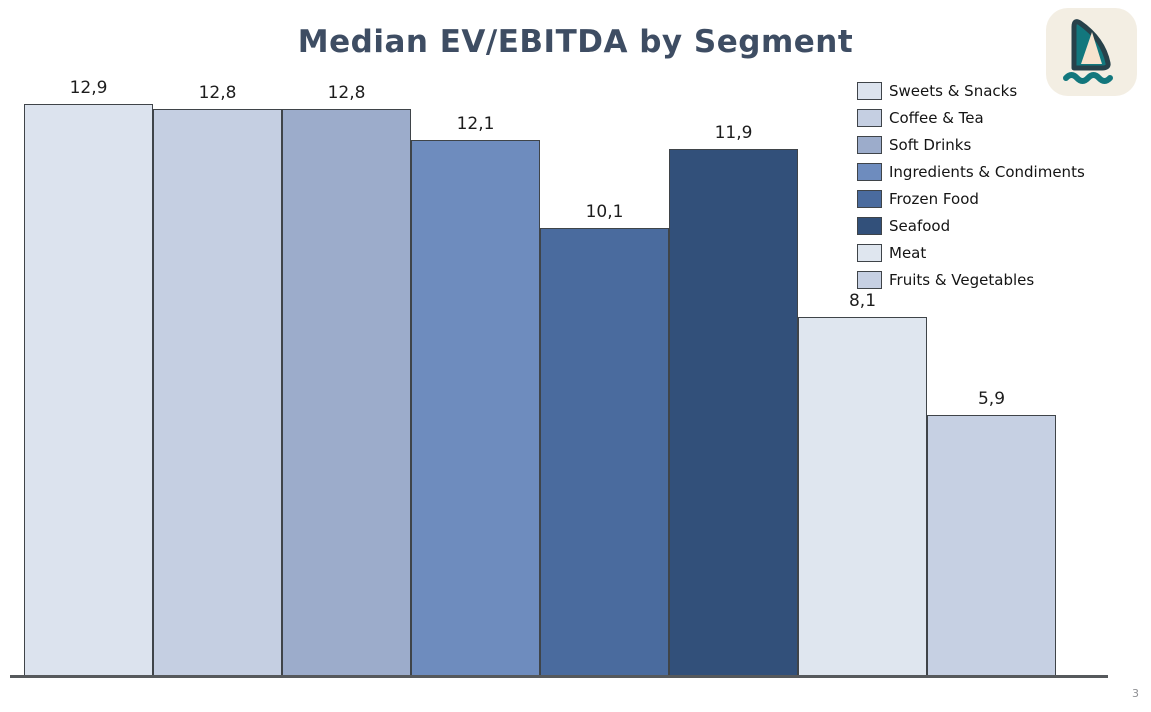  I want to click on shark-fin-logo-icon, so click(1092, 52).